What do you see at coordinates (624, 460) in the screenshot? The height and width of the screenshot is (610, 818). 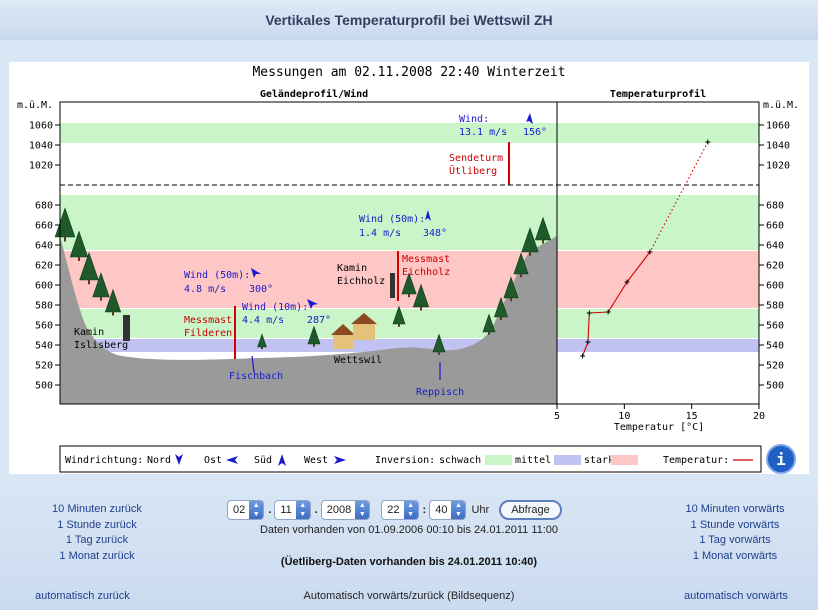 I see `legend-swatch-stark` at bounding box center [624, 460].